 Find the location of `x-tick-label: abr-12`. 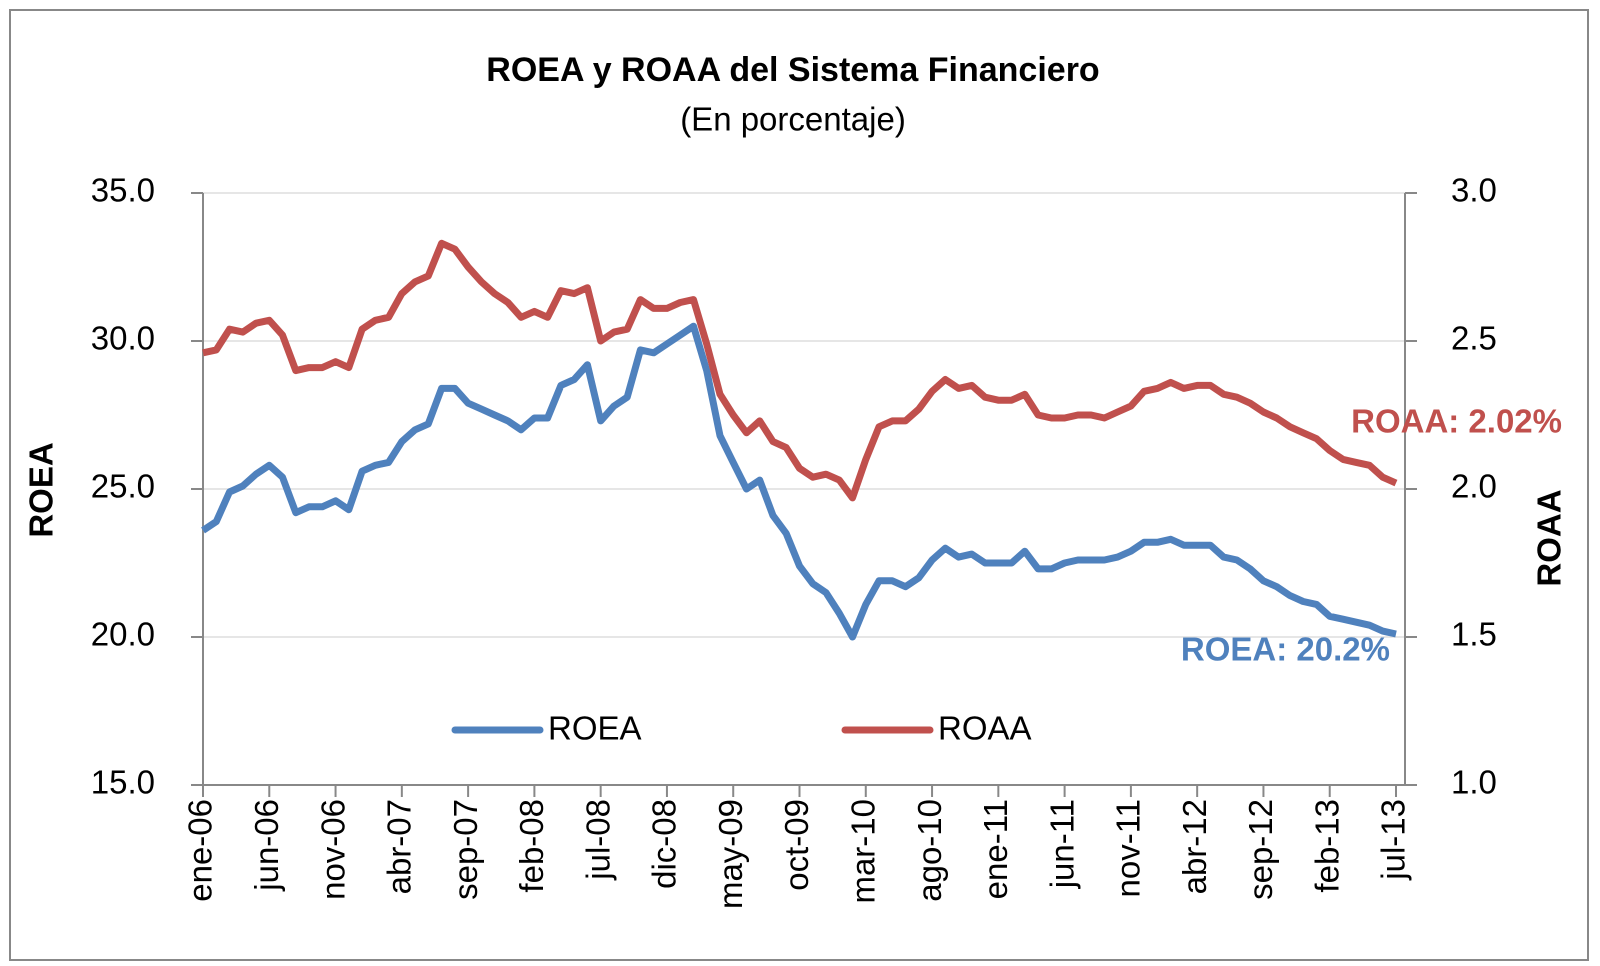

x-tick-label: abr-12 is located at coordinates (1194, 846).